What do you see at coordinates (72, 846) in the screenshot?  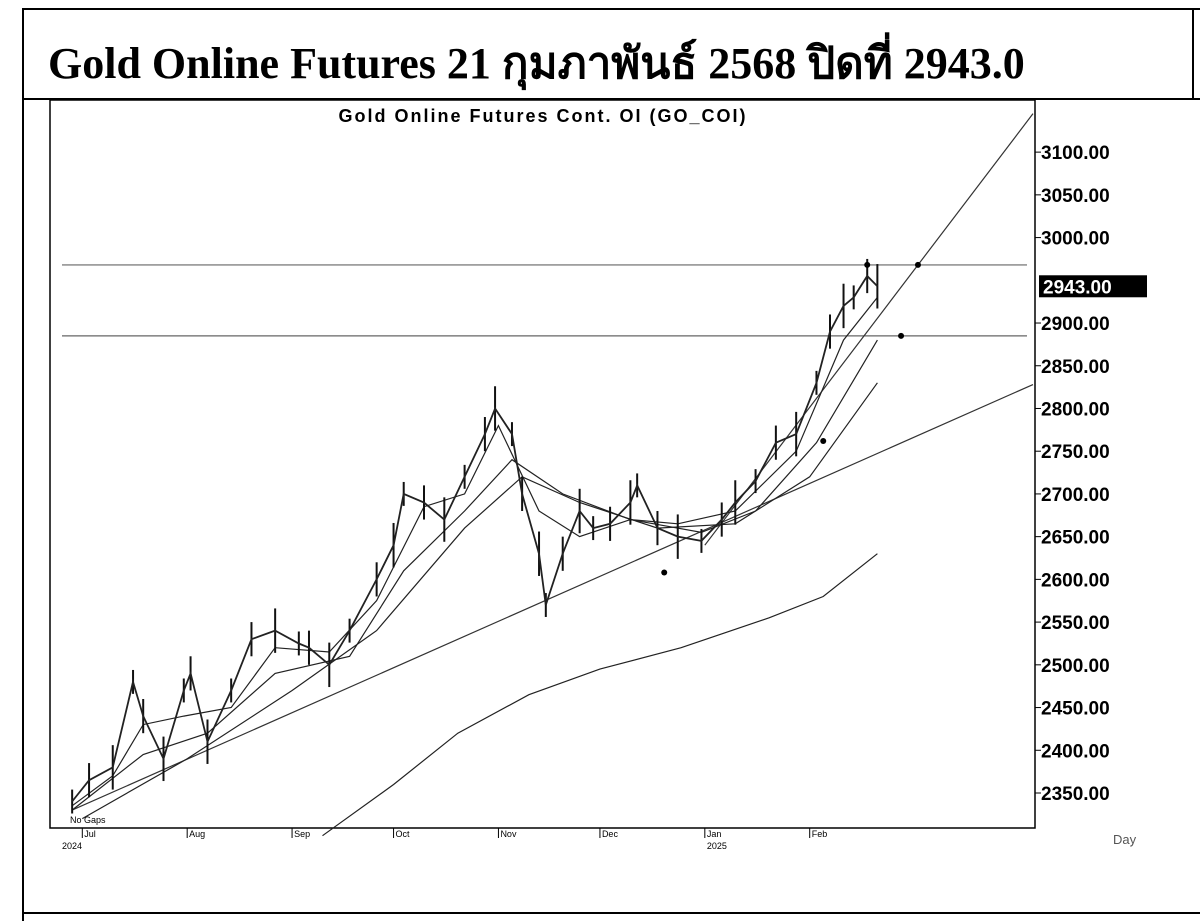 I see `x-year-label: 2024` at bounding box center [72, 846].